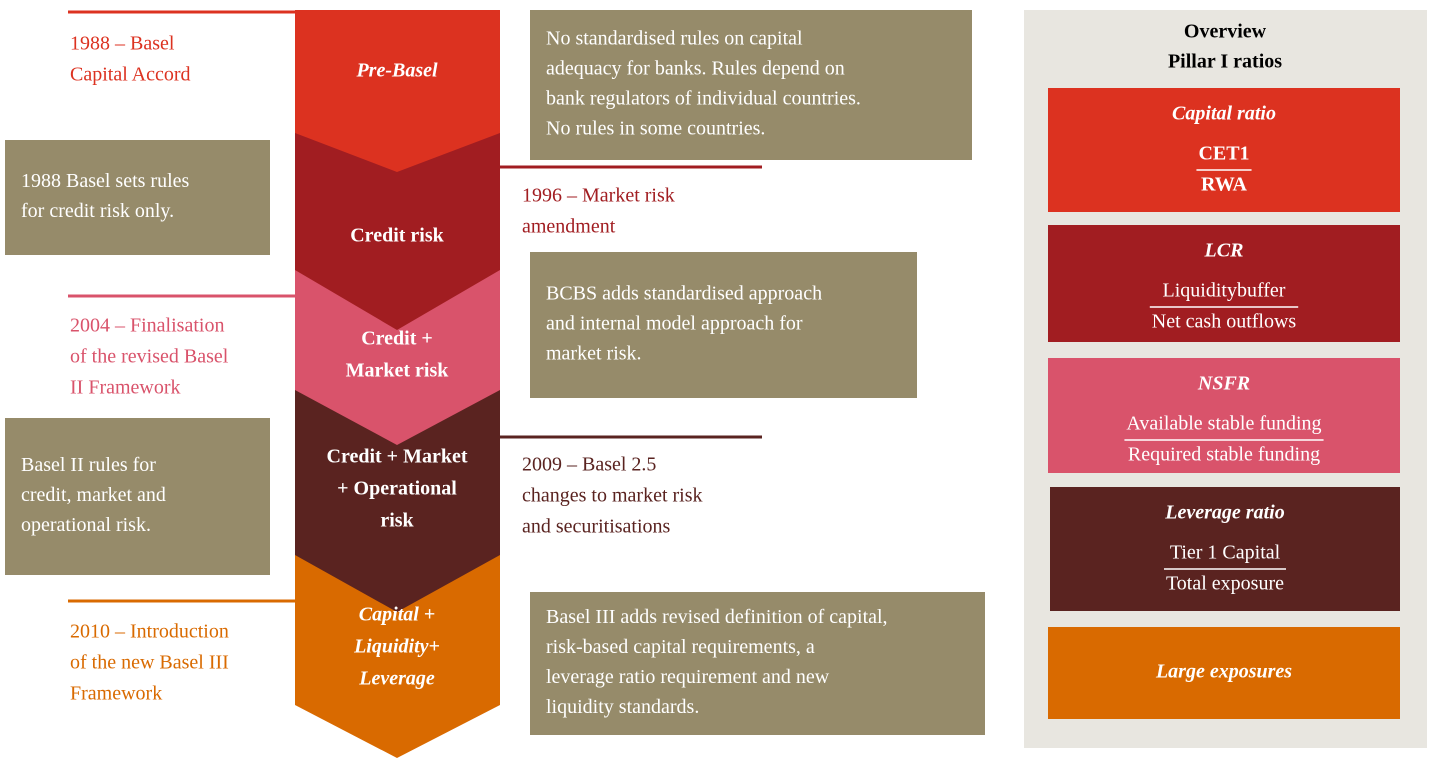 This screenshot has height=758, width=1432. Describe the element at coordinates (93, 495) in the screenshot. I see `description-text: credit, market and` at that location.